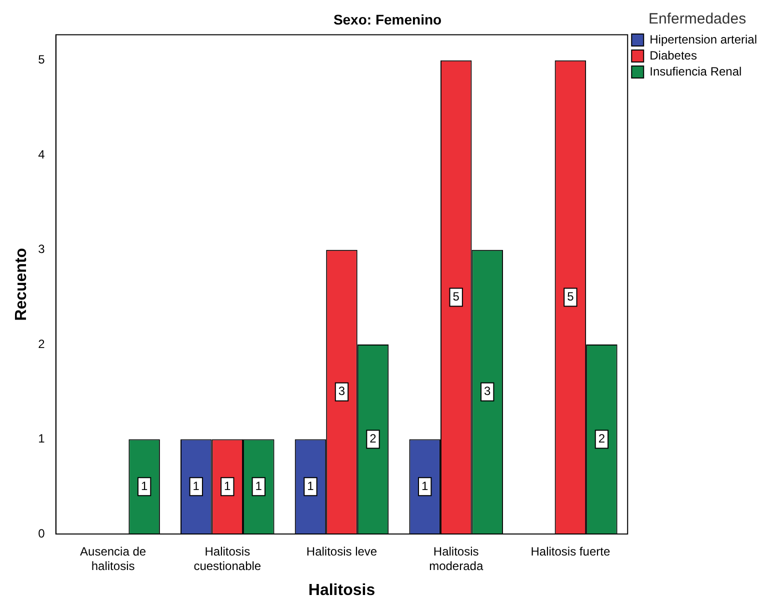  What do you see at coordinates (228, 558) in the screenshot?
I see `x-tick-label: Halitosis cuestionable` at bounding box center [228, 558].